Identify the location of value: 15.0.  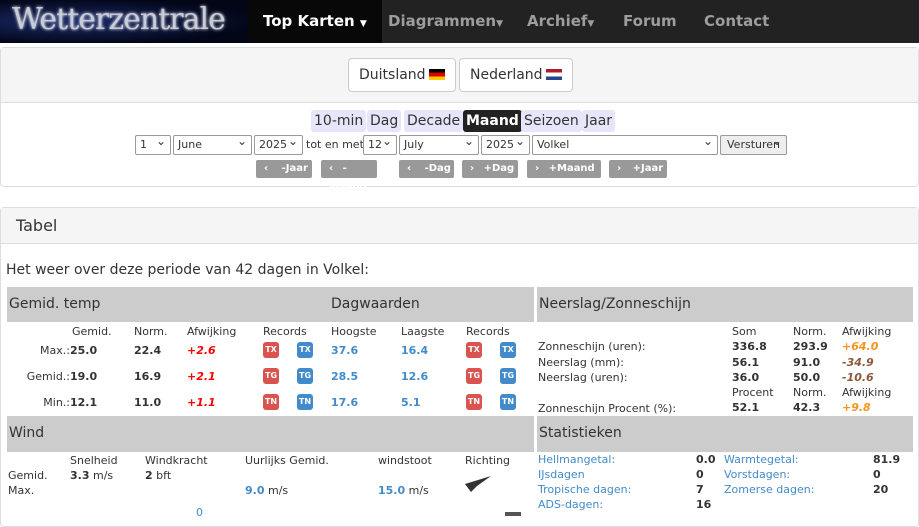
(392, 490).